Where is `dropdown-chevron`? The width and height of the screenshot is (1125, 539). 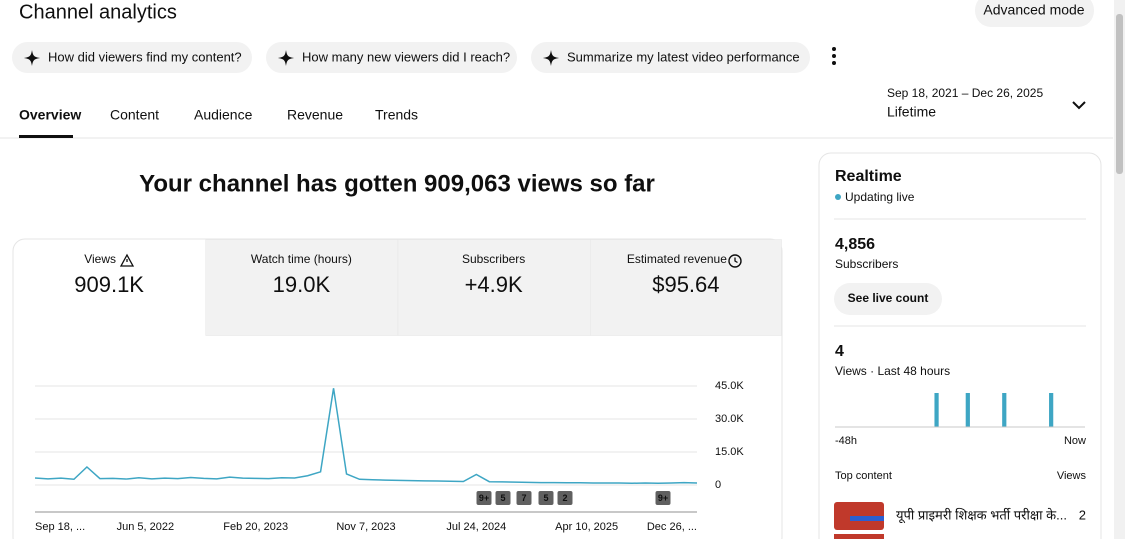
dropdown-chevron is located at coordinates (1079, 105).